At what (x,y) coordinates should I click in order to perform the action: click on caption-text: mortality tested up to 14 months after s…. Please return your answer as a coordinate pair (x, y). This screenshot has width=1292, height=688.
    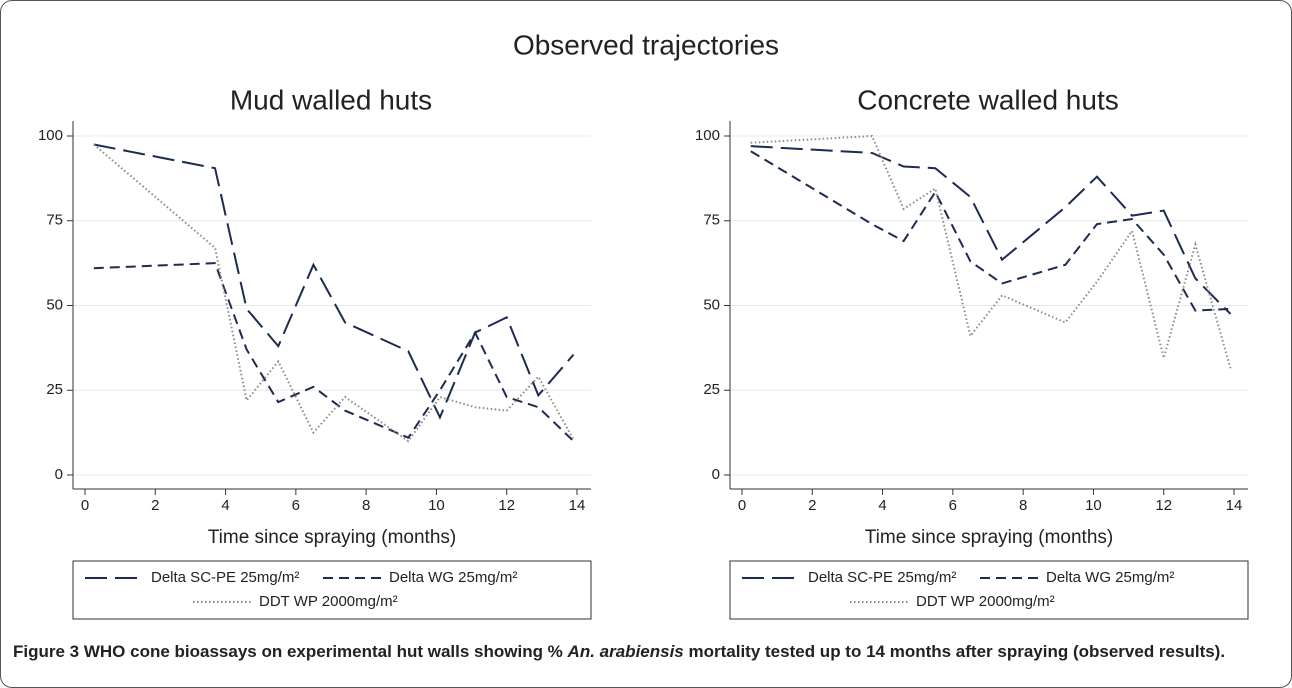
    Looking at the image, I should click on (957, 651).